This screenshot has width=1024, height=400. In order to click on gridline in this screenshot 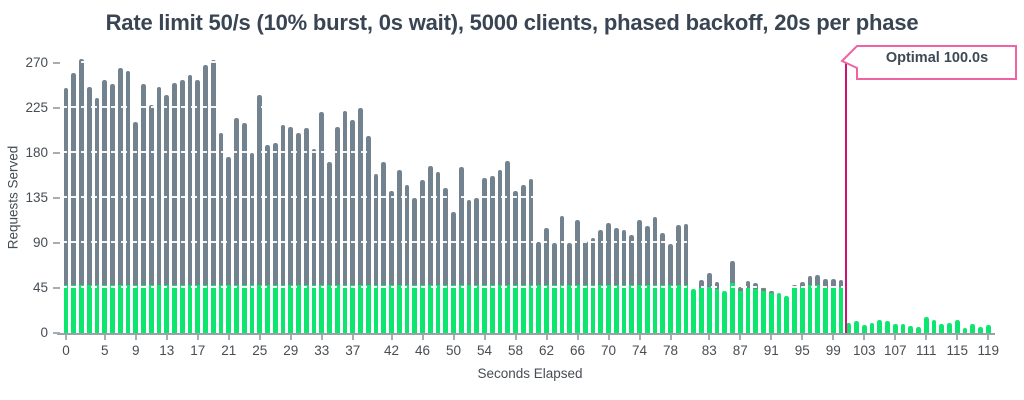, I will do `click(529, 107)`.